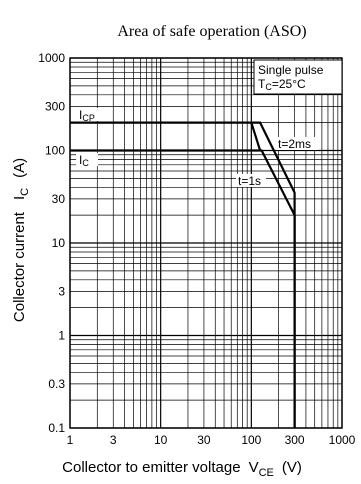 Image resolution: width=361 pixels, height=484 pixels. What do you see at coordinates (291, 70) in the screenshot?
I see `legend-line-1: Single pulse` at bounding box center [291, 70].